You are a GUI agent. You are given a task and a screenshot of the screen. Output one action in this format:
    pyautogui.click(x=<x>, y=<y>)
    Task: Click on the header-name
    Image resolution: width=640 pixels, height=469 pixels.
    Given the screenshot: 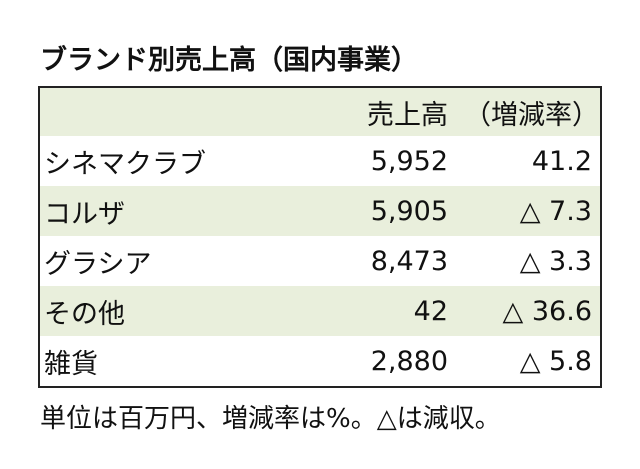 What is the action you would take?
    pyautogui.click(x=134, y=112)
    